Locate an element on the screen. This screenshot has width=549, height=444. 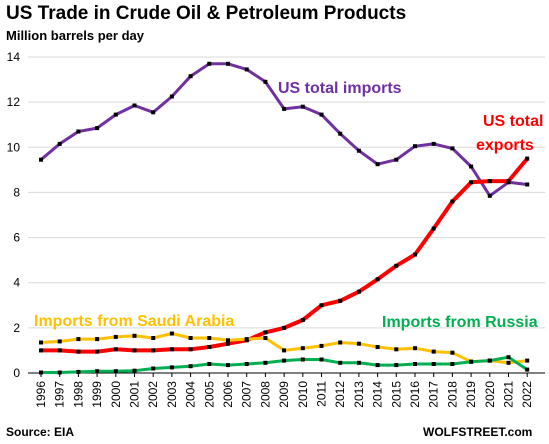
x-tick-label: 2018 is located at coordinates (452, 394).